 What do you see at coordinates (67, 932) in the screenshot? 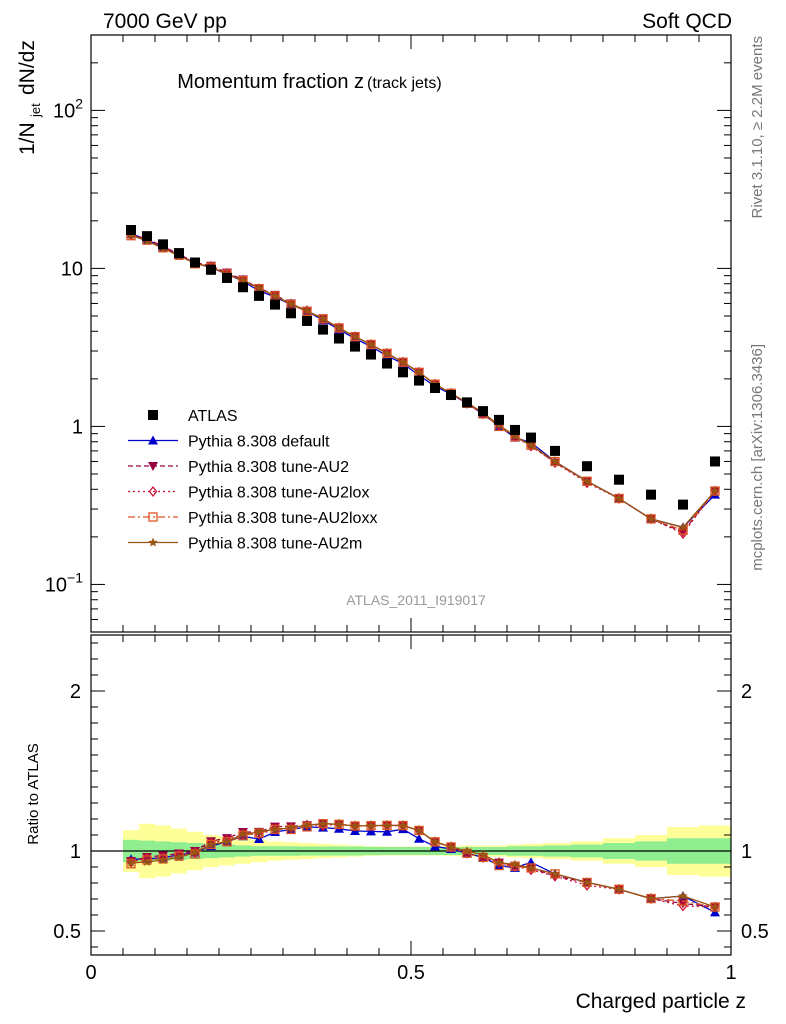
I see `ratio-y-tick-label: 0.5` at bounding box center [67, 932].